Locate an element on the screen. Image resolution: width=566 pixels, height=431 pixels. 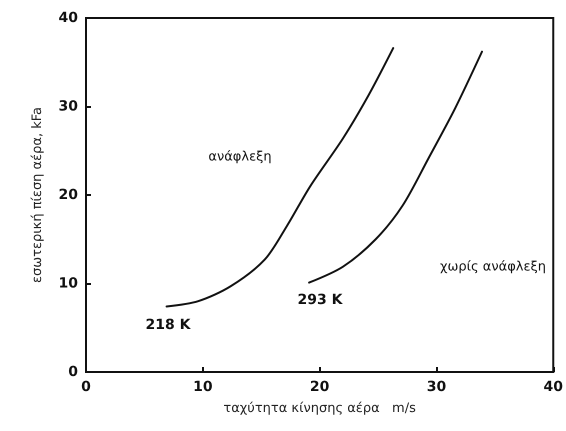
x-tick-label: 0 is located at coordinates (86, 387).